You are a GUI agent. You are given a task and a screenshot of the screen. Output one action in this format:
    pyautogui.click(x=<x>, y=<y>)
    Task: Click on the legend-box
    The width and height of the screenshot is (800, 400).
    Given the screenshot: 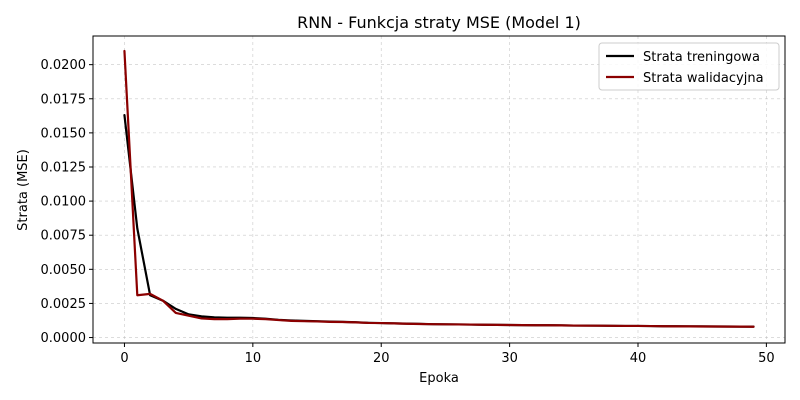 What is the action you would take?
    pyautogui.click(x=689, y=66)
    